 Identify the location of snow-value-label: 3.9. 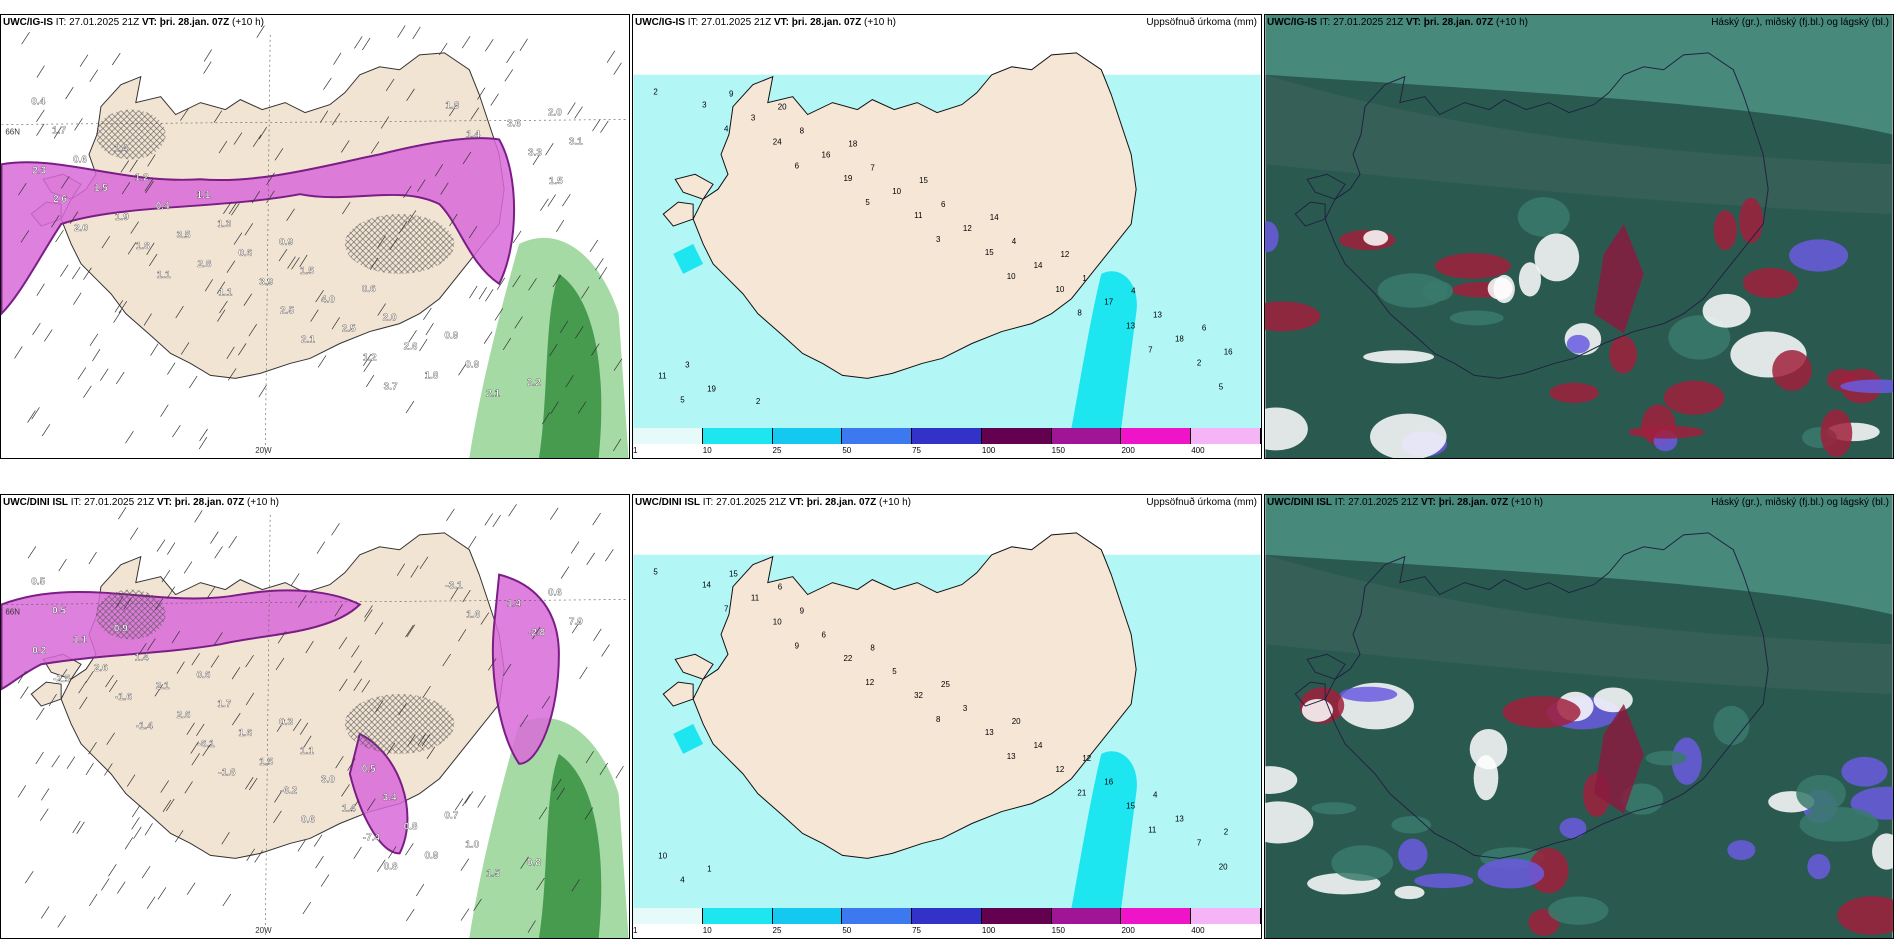
(266, 282).